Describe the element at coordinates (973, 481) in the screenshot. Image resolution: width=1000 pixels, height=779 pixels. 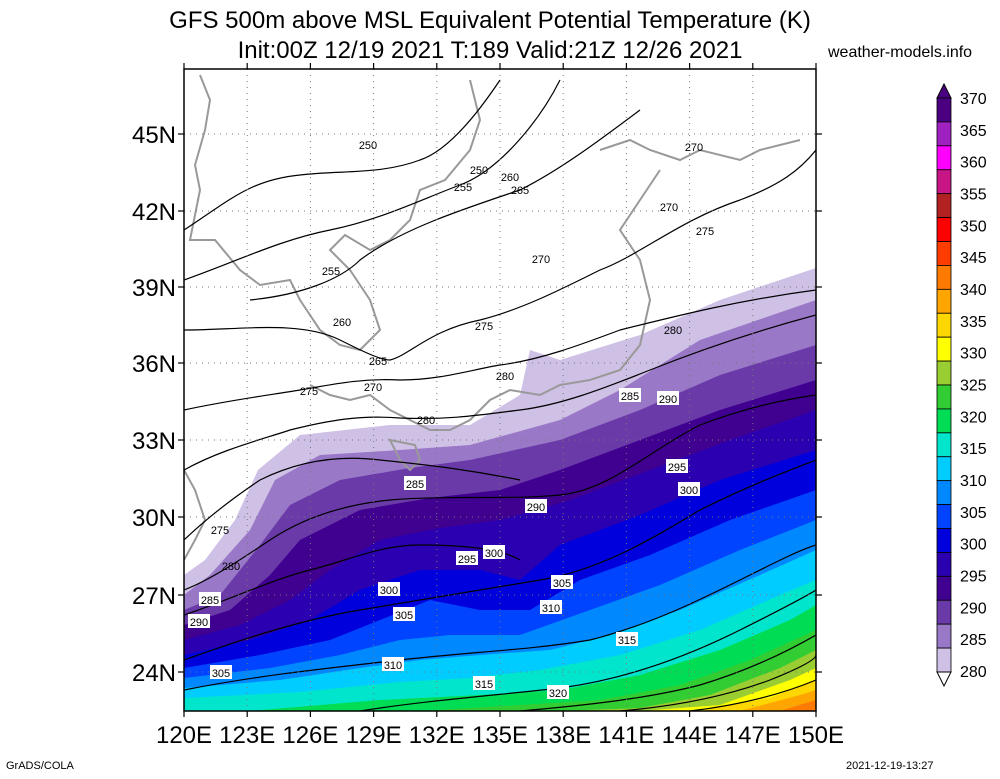
I see `colorbar-label: 310` at that location.